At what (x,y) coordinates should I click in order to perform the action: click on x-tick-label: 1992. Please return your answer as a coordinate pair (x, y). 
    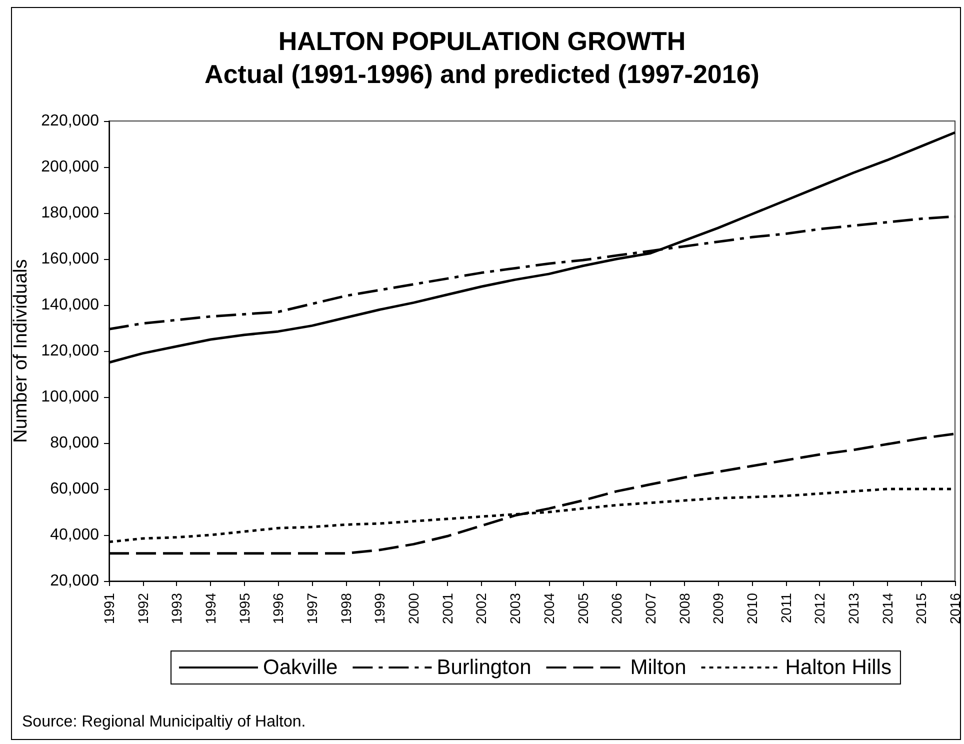
    Looking at the image, I should click on (142, 608).